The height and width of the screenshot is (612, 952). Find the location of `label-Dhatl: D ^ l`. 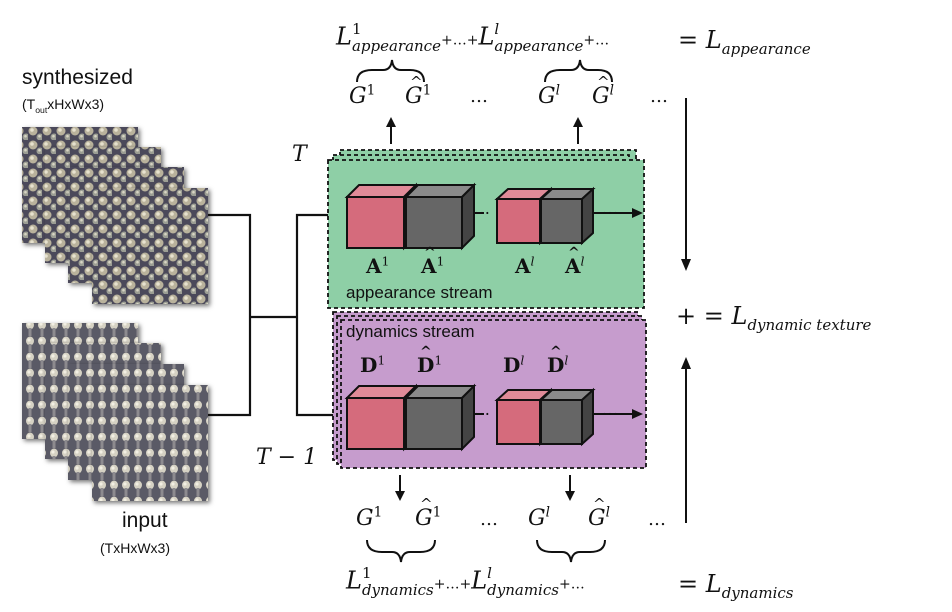

label-Dhatl: D ^ l is located at coordinates (557, 360).